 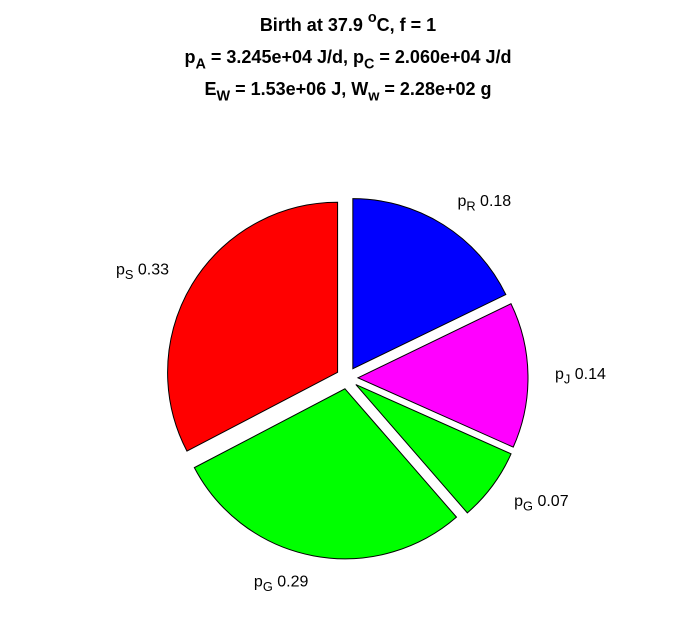 I want to click on text-segment: R, so click(x=470, y=206).